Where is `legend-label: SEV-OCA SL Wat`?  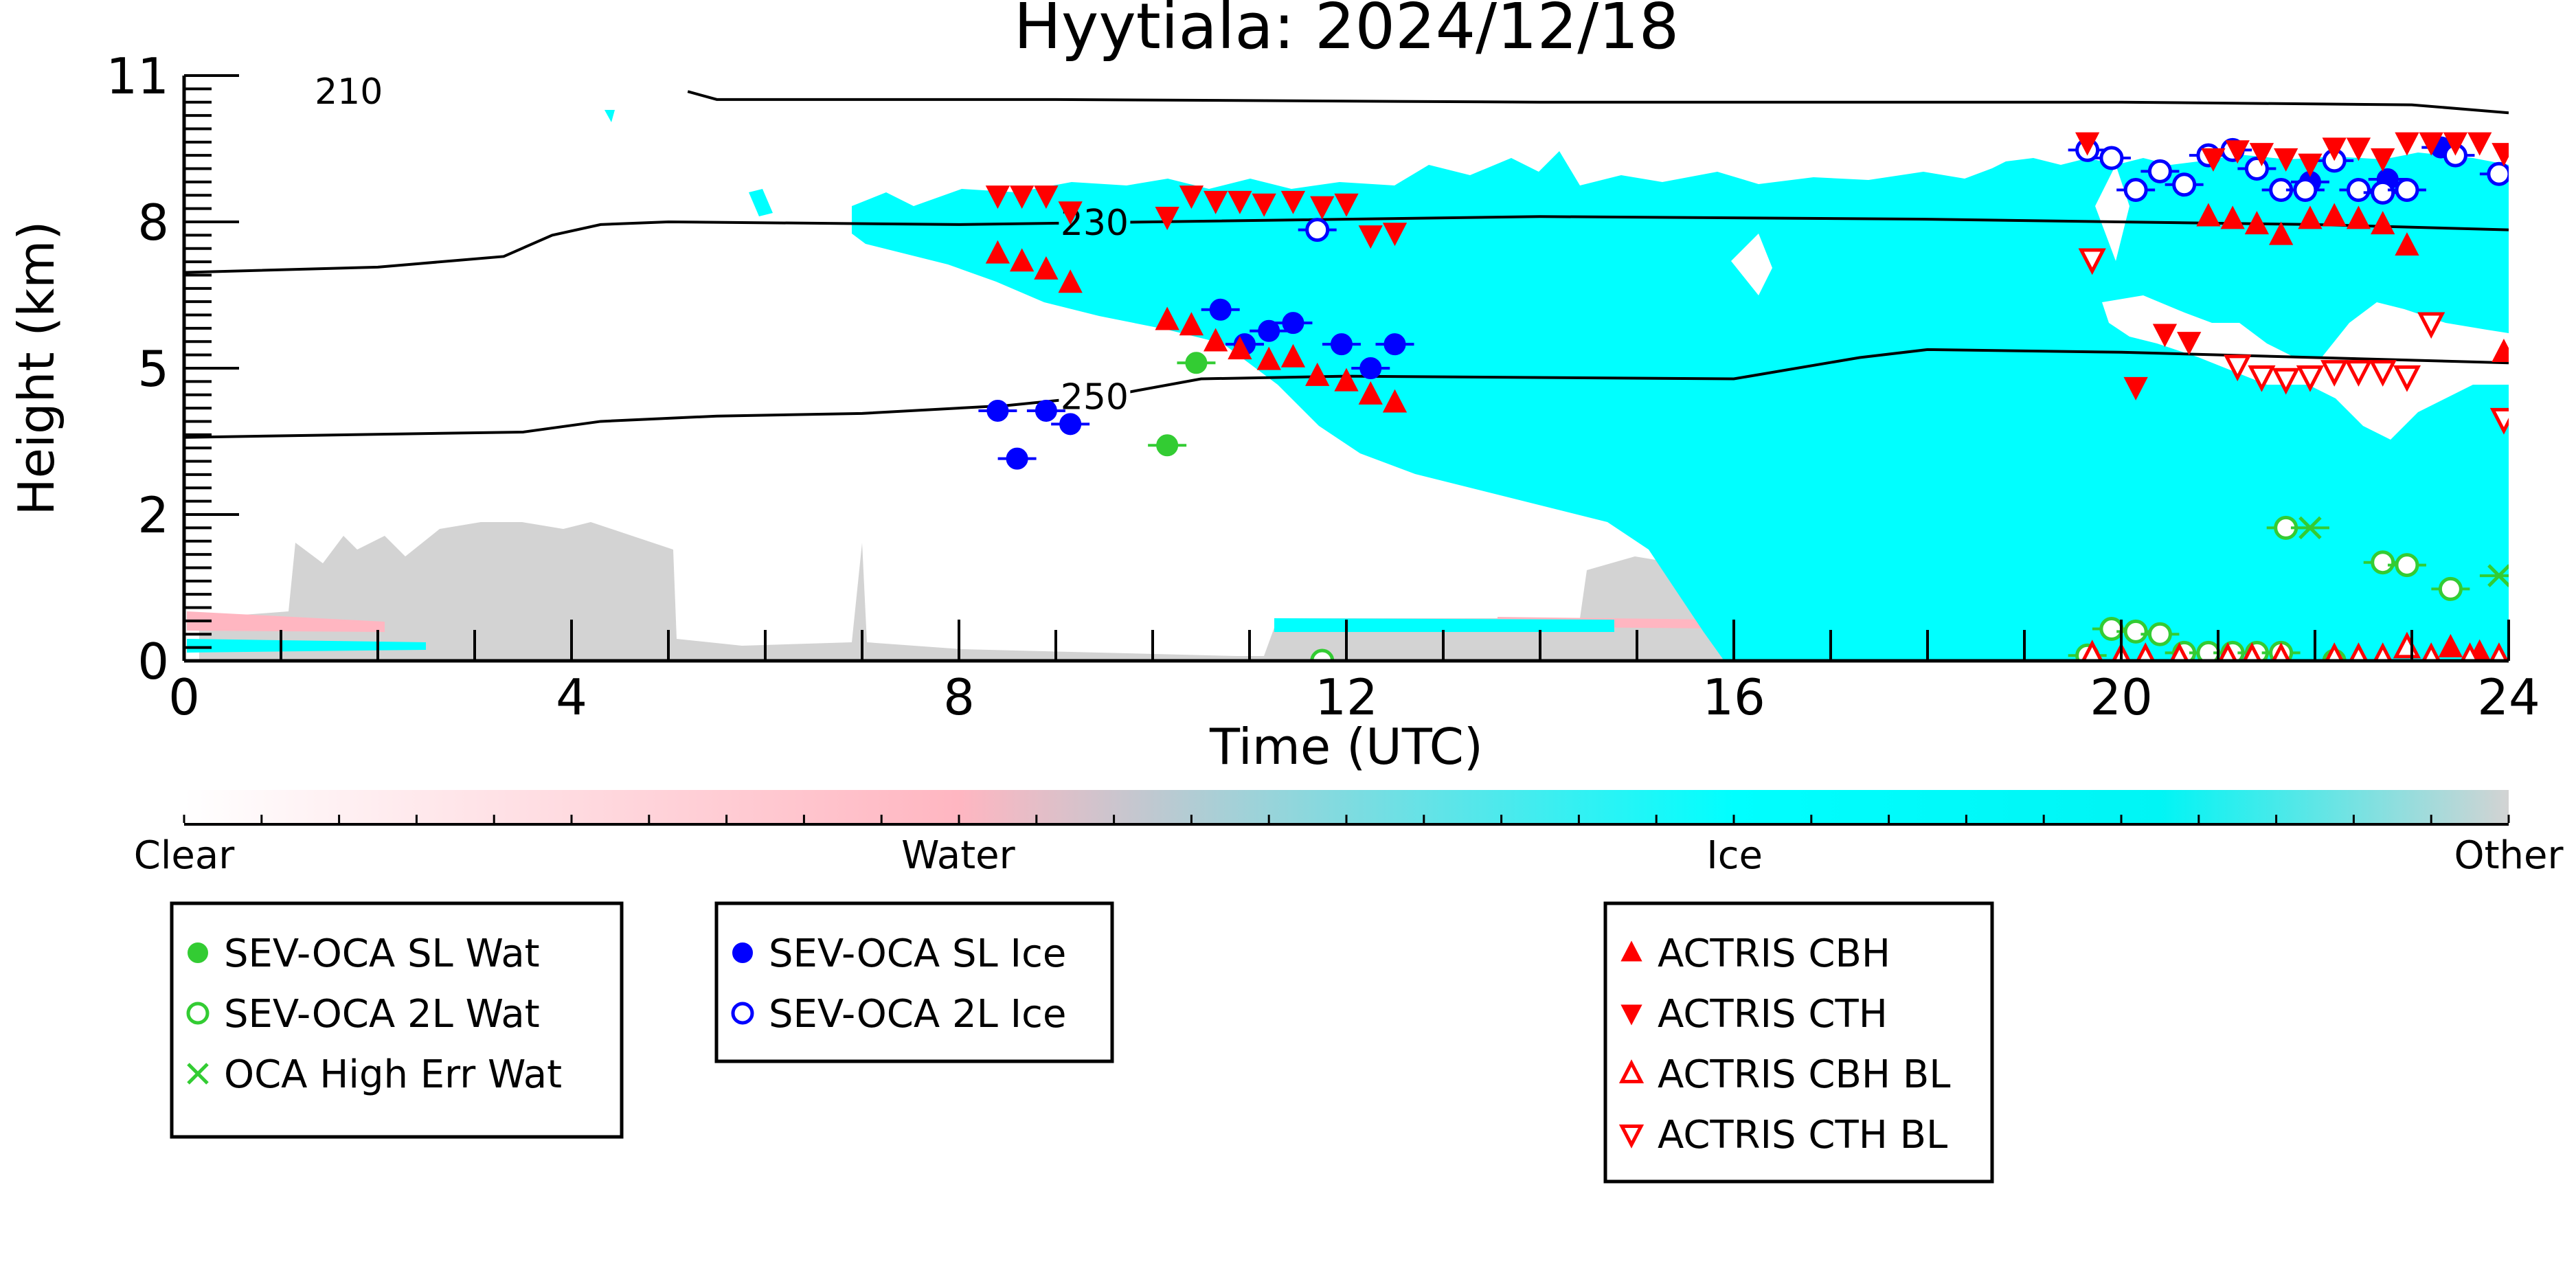 legend-label: SEV-OCA SL Wat is located at coordinates (382, 953).